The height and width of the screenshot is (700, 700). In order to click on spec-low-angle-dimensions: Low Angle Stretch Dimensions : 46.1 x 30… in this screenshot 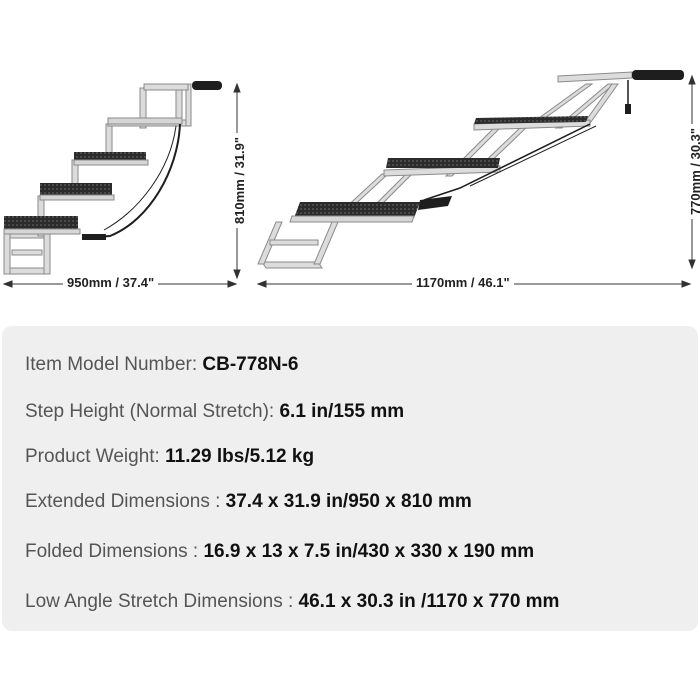, I will do `click(292, 602)`.